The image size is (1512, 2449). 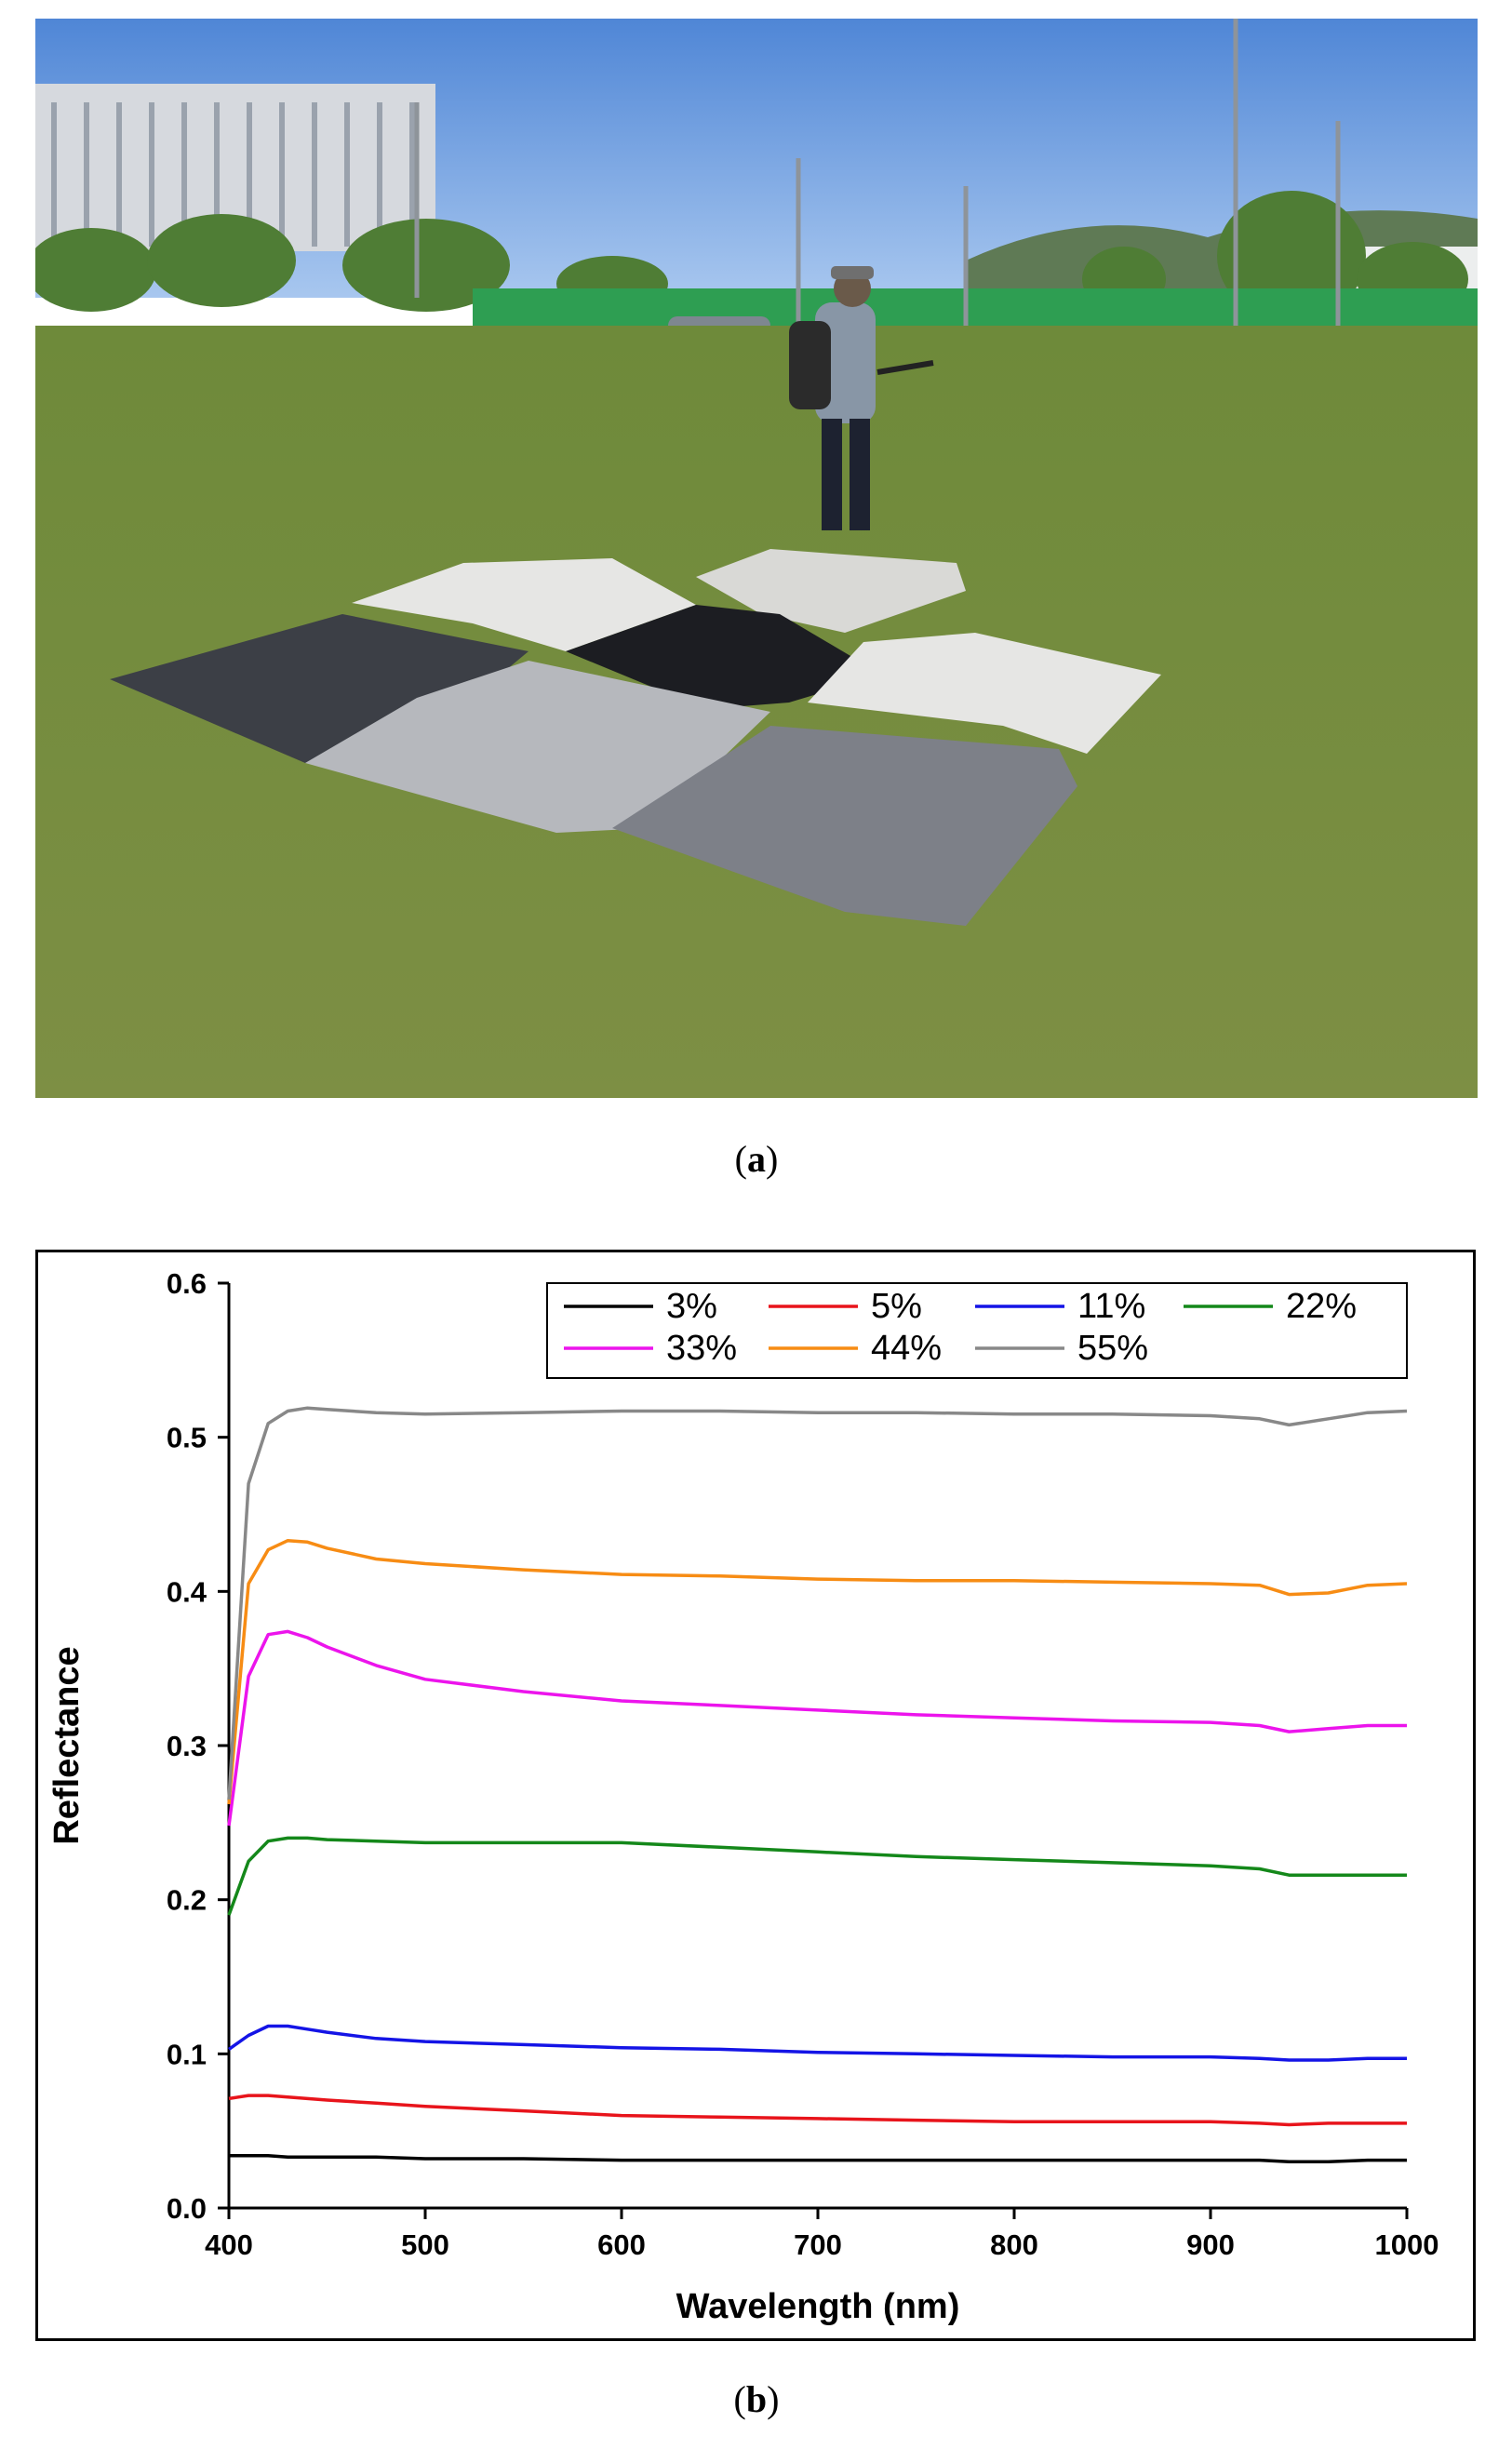 What do you see at coordinates (425, 2244) in the screenshot?
I see `x-tick-label: 500` at bounding box center [425, 2244].